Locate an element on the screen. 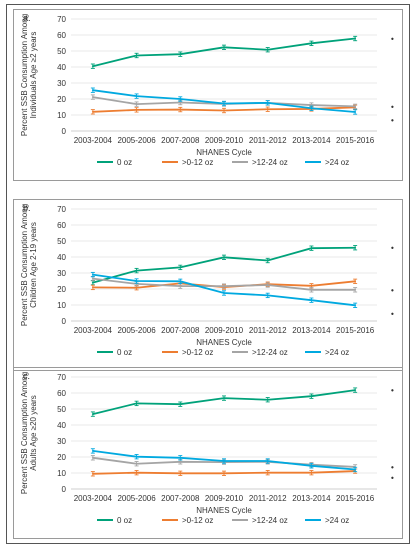 The height and width of the screenshot is (550, 417). panel-label: b. is located at coordinates (27, 208).